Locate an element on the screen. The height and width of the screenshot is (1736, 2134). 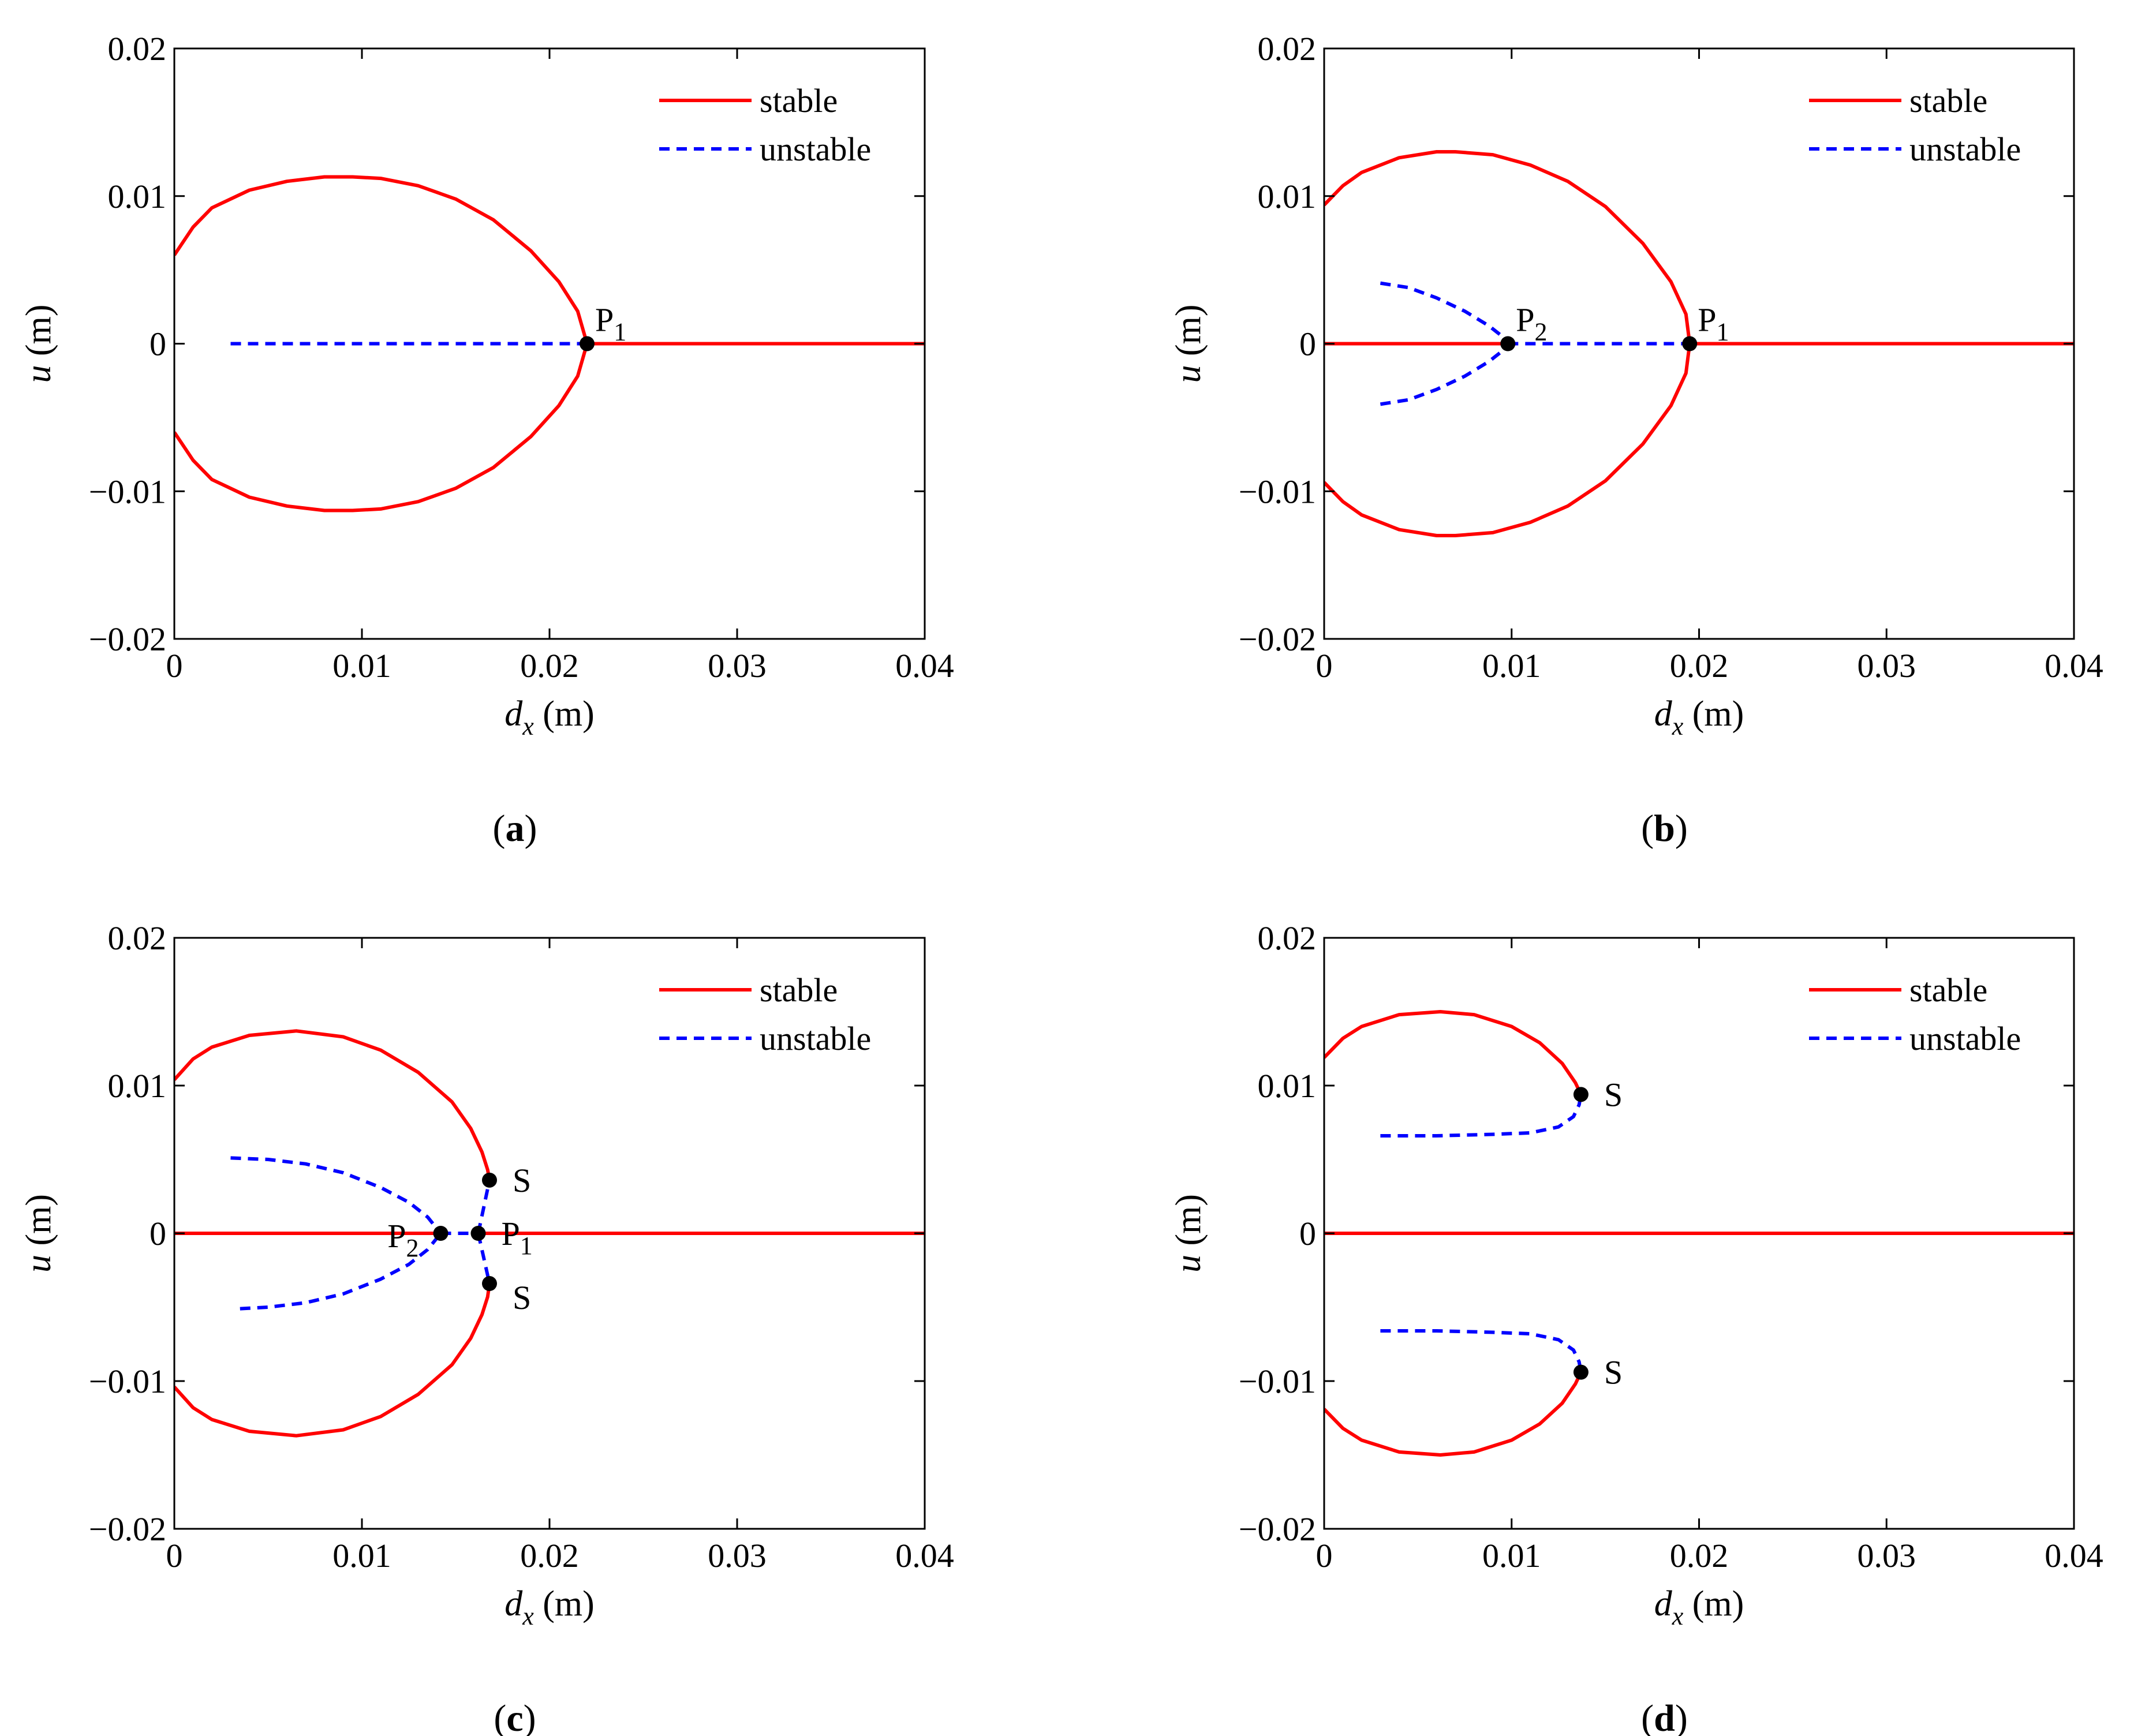
panel-label: (d) is located at coordinates (1664, 1716).